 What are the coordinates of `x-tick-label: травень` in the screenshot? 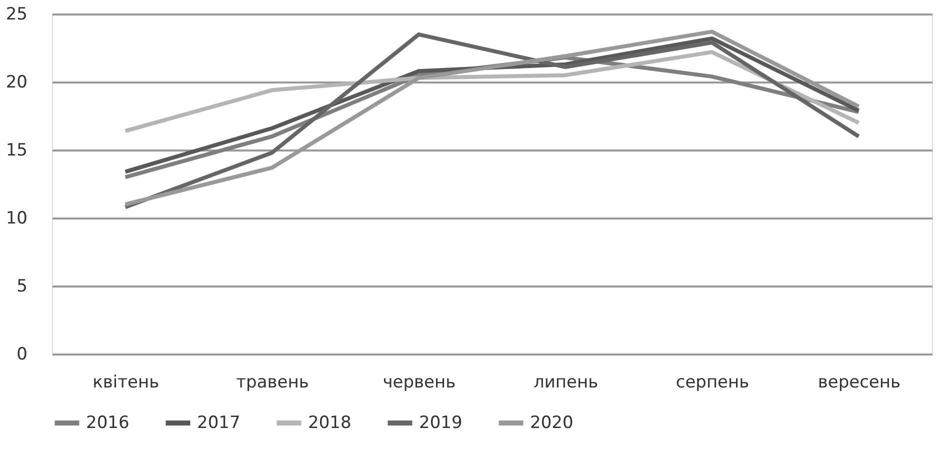 It's located at (272, 382).